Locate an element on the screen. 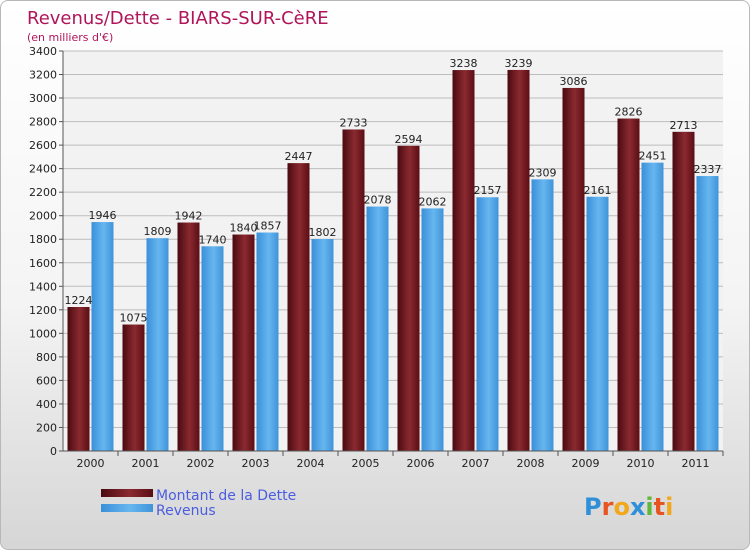 The height and width of the screenshot is (550, 750). x-tick-label: 2000 is located at coordinates (91, 463).